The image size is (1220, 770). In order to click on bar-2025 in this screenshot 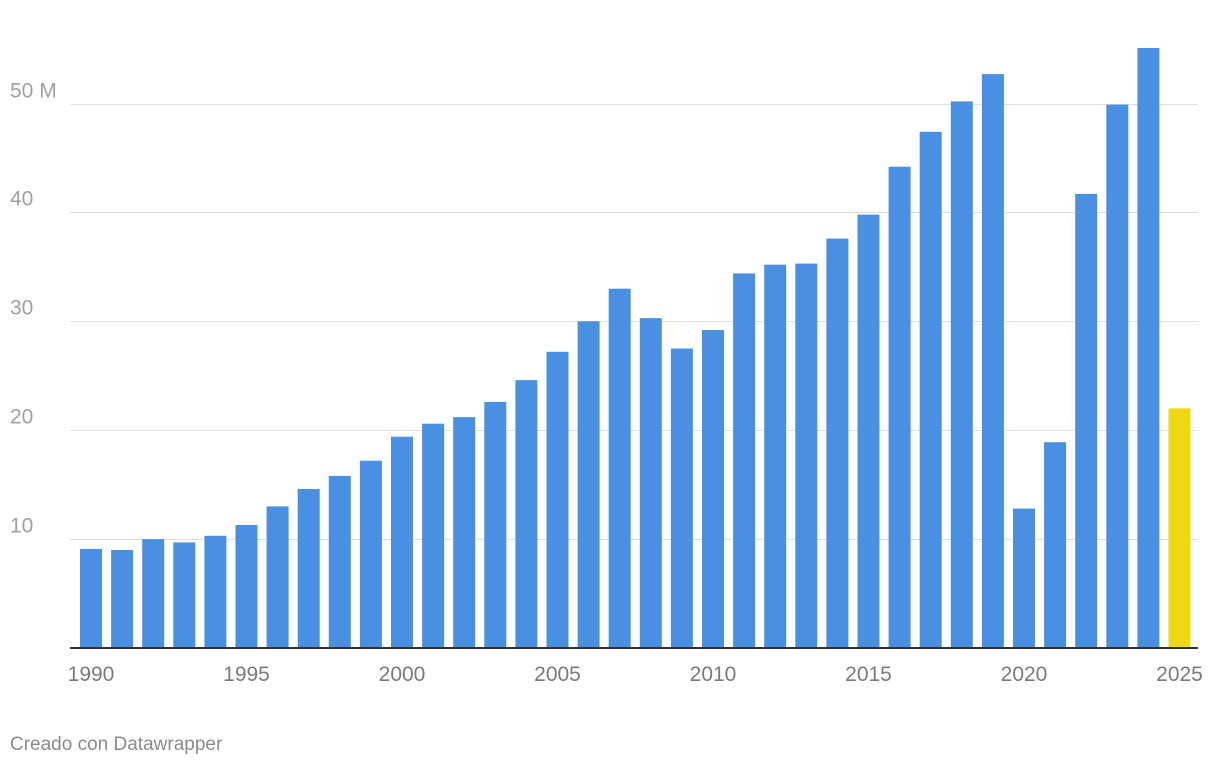, I will do `click(1179, 528)`.